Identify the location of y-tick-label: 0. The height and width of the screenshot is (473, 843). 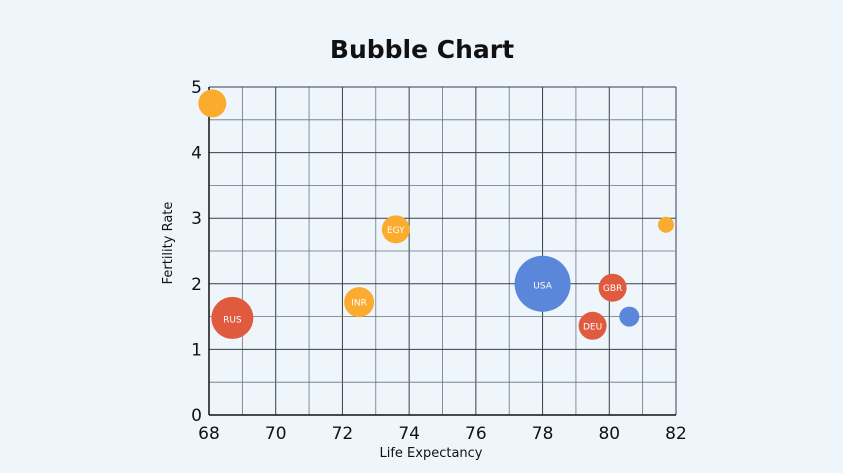
(196, 416).